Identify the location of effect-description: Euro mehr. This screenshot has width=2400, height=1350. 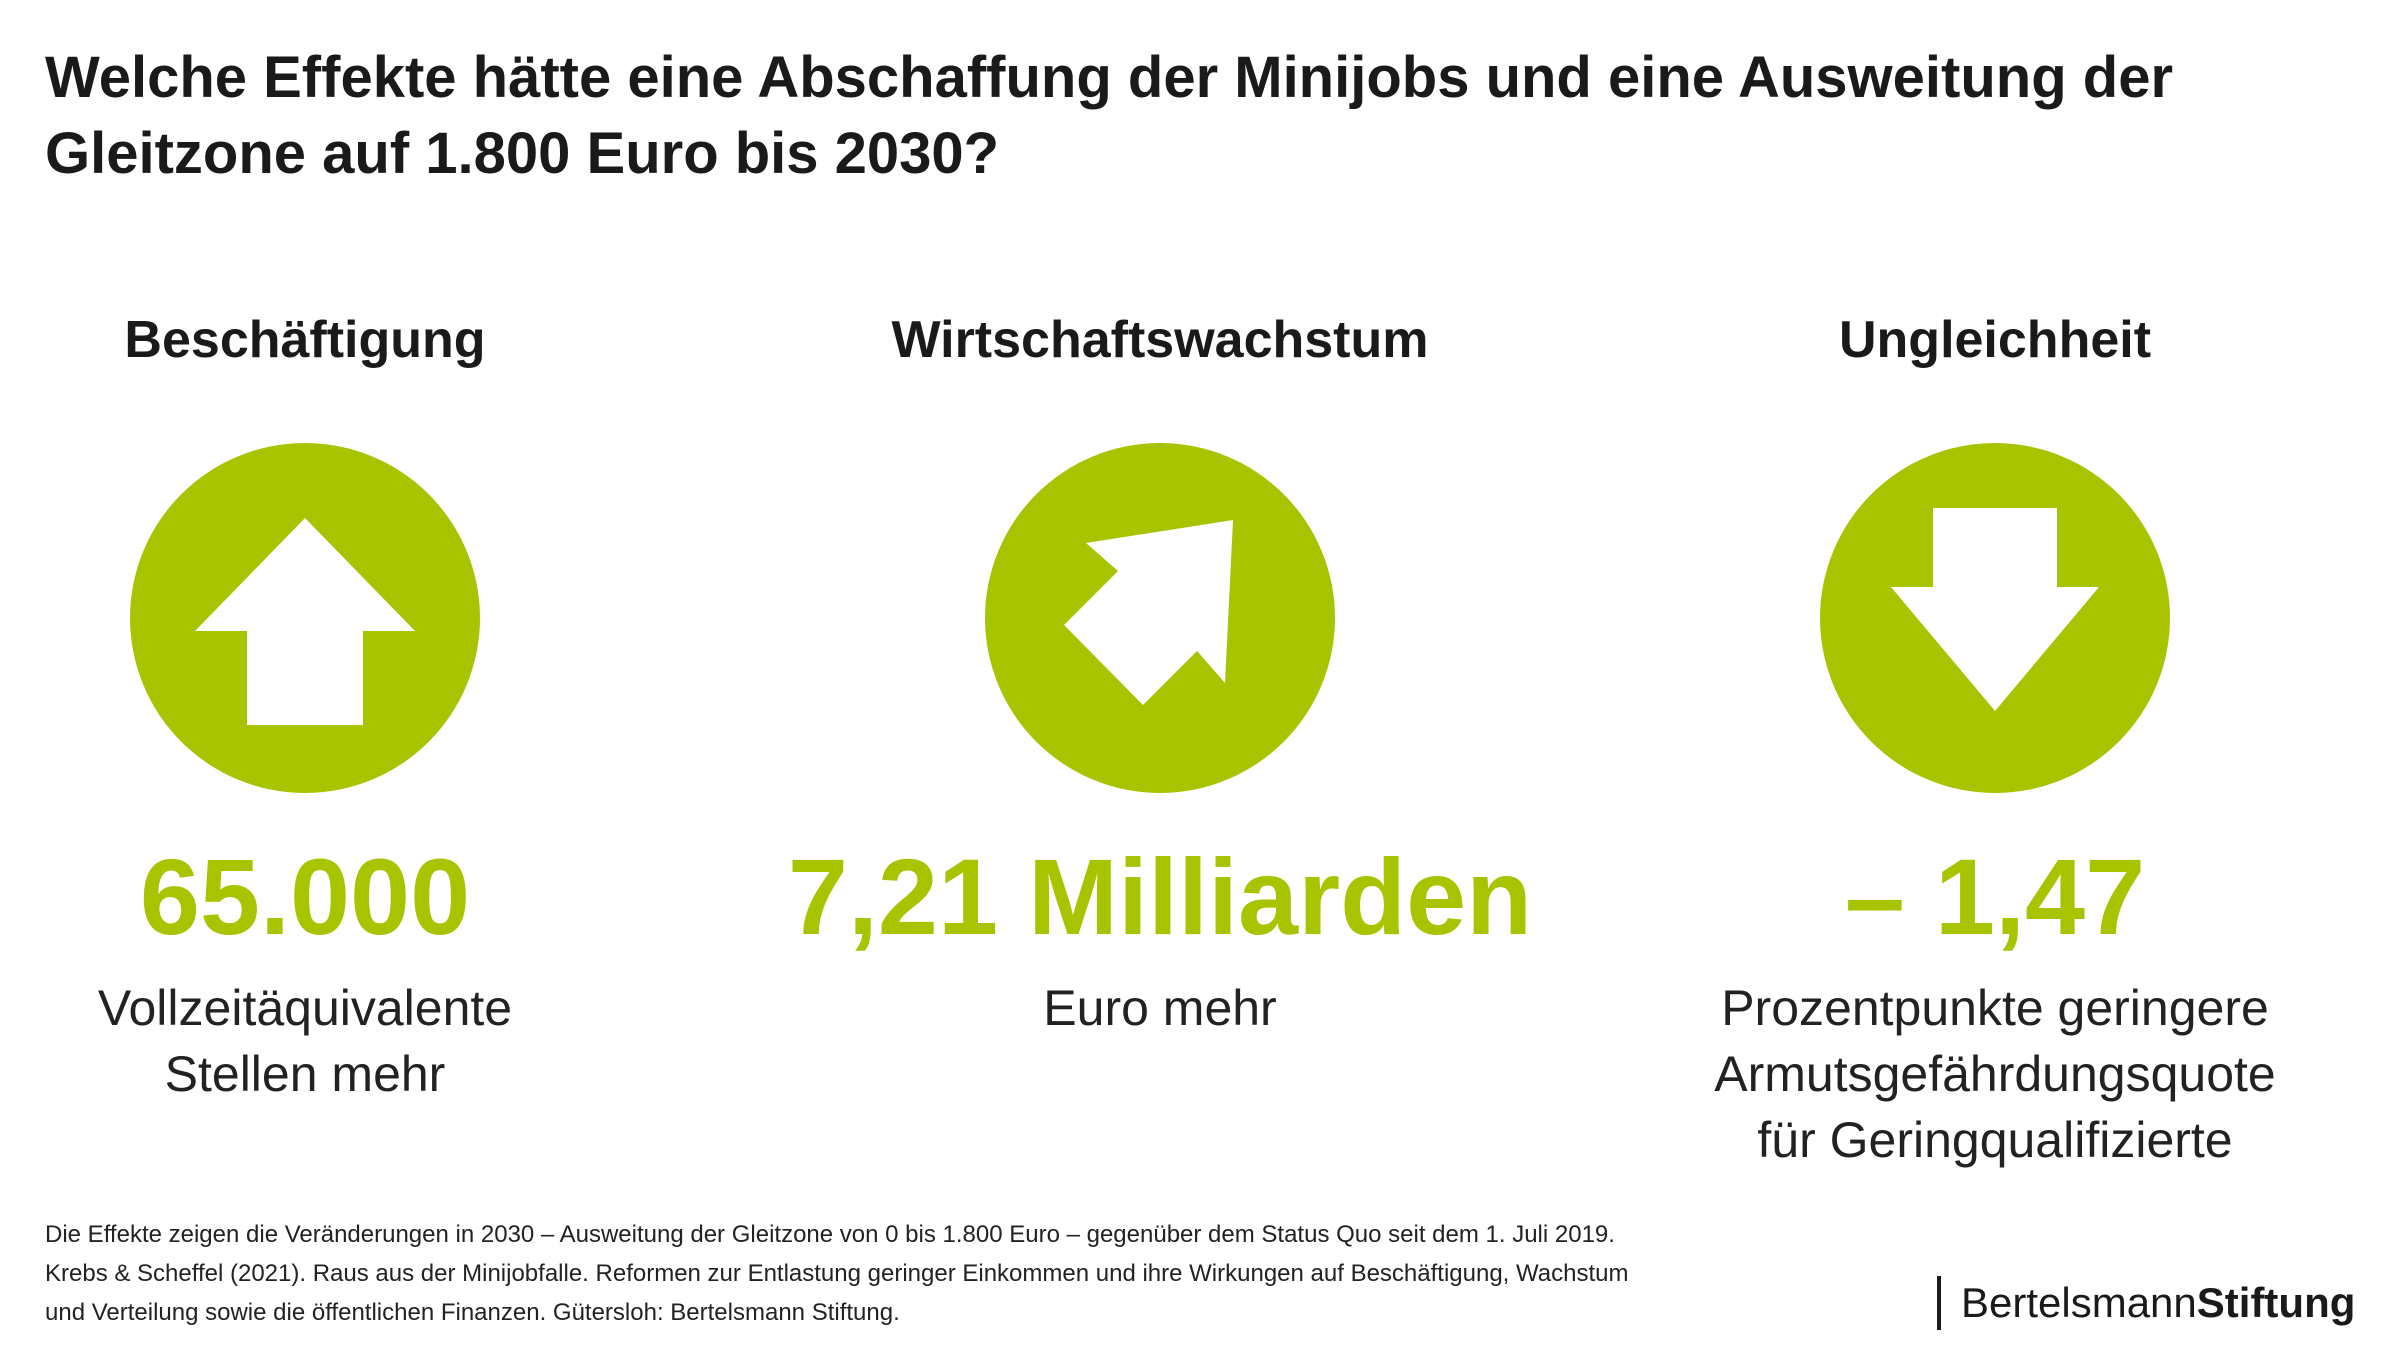
(1160, 1008).